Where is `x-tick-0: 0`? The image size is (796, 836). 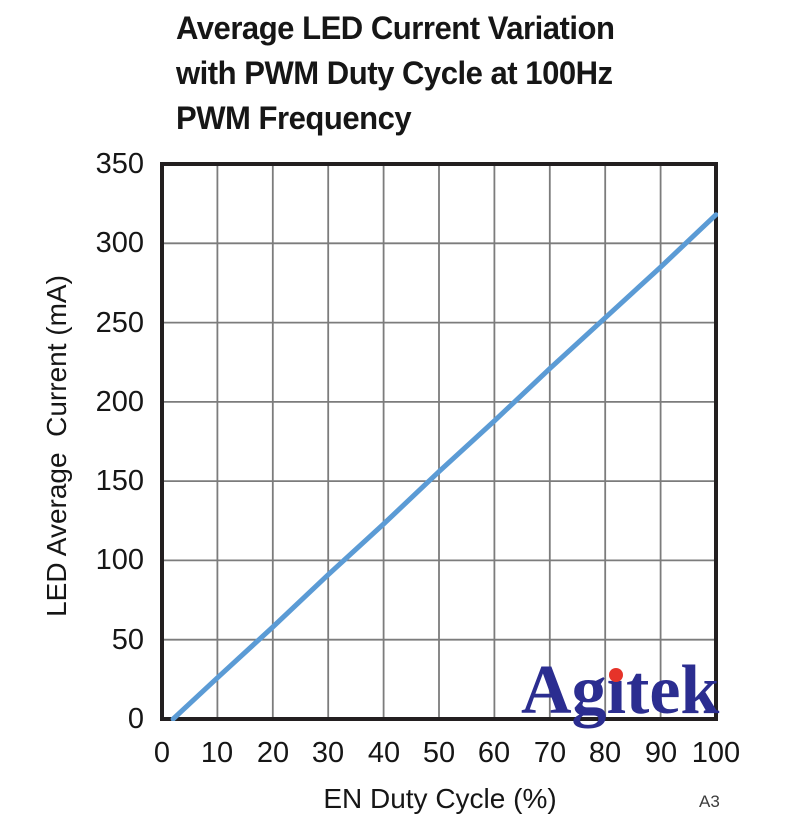 x-tick-0: 0 is located at coordinates (162, 753).